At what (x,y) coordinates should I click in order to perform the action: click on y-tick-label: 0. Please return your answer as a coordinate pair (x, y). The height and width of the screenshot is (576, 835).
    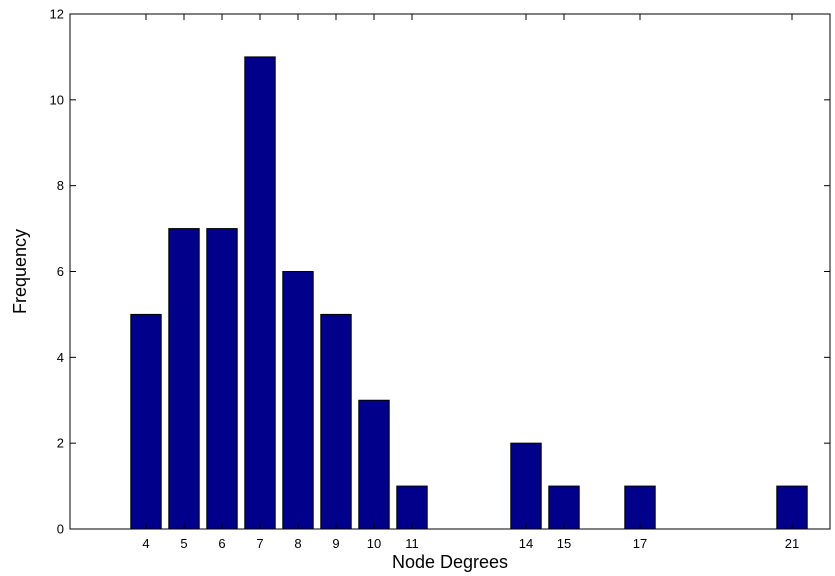
    Looking at the image, I should click on (60, 529).